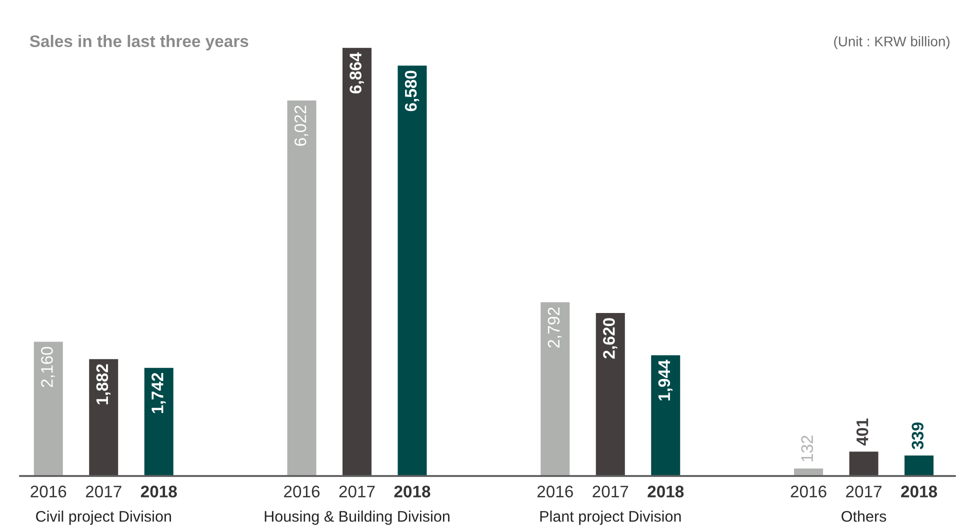 This screenshot has height=529, width=965. What do you see at coordinates (864, 516) in the screenshot?
I see `x-tick-label: Others` at bounding box center [864, 516].